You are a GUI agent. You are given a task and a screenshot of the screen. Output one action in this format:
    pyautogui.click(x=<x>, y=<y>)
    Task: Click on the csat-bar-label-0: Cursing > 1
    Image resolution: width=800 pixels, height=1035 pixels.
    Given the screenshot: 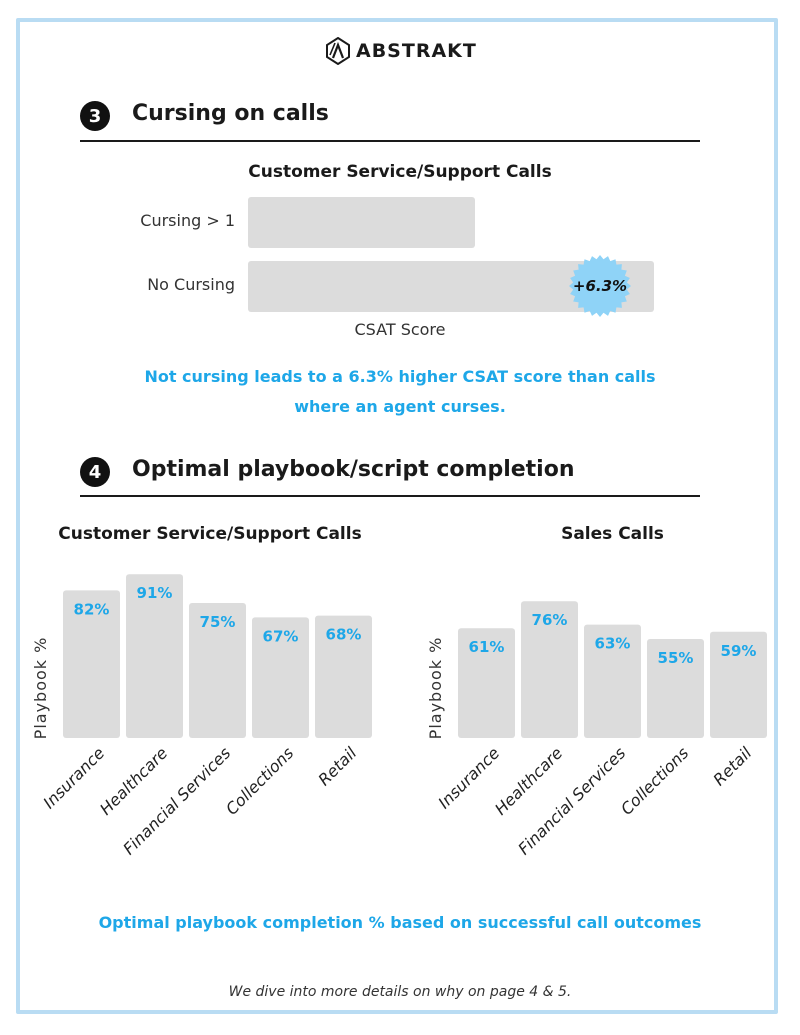 What is the action you would take?
    pyautogui.click(x=187, y=220)
    